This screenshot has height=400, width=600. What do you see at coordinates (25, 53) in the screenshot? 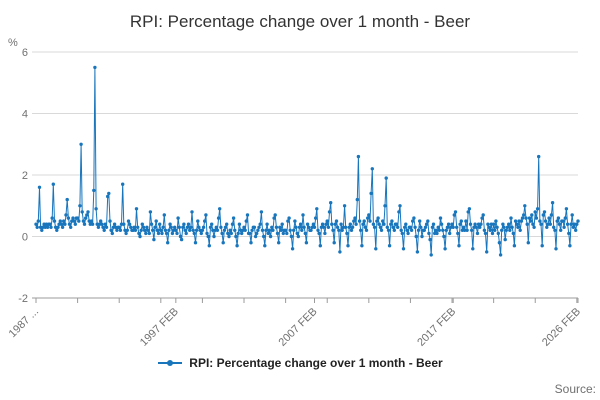
I see `svg-text: 6` at bounding box center [25, 53].